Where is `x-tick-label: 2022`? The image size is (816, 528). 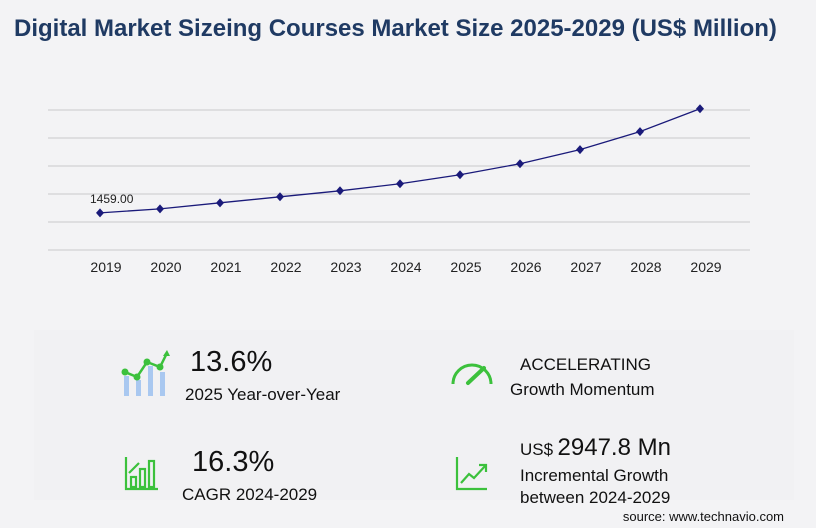 x-tick-label: 2022 is located at coordinates (285, 267).